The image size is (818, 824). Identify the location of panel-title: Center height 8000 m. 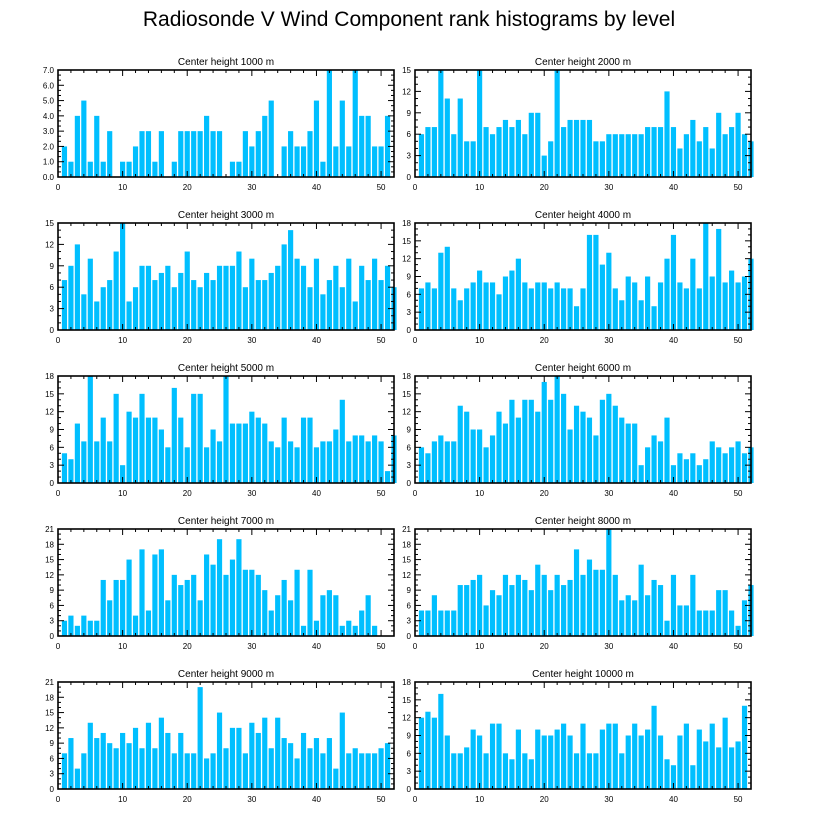
(583, 521).